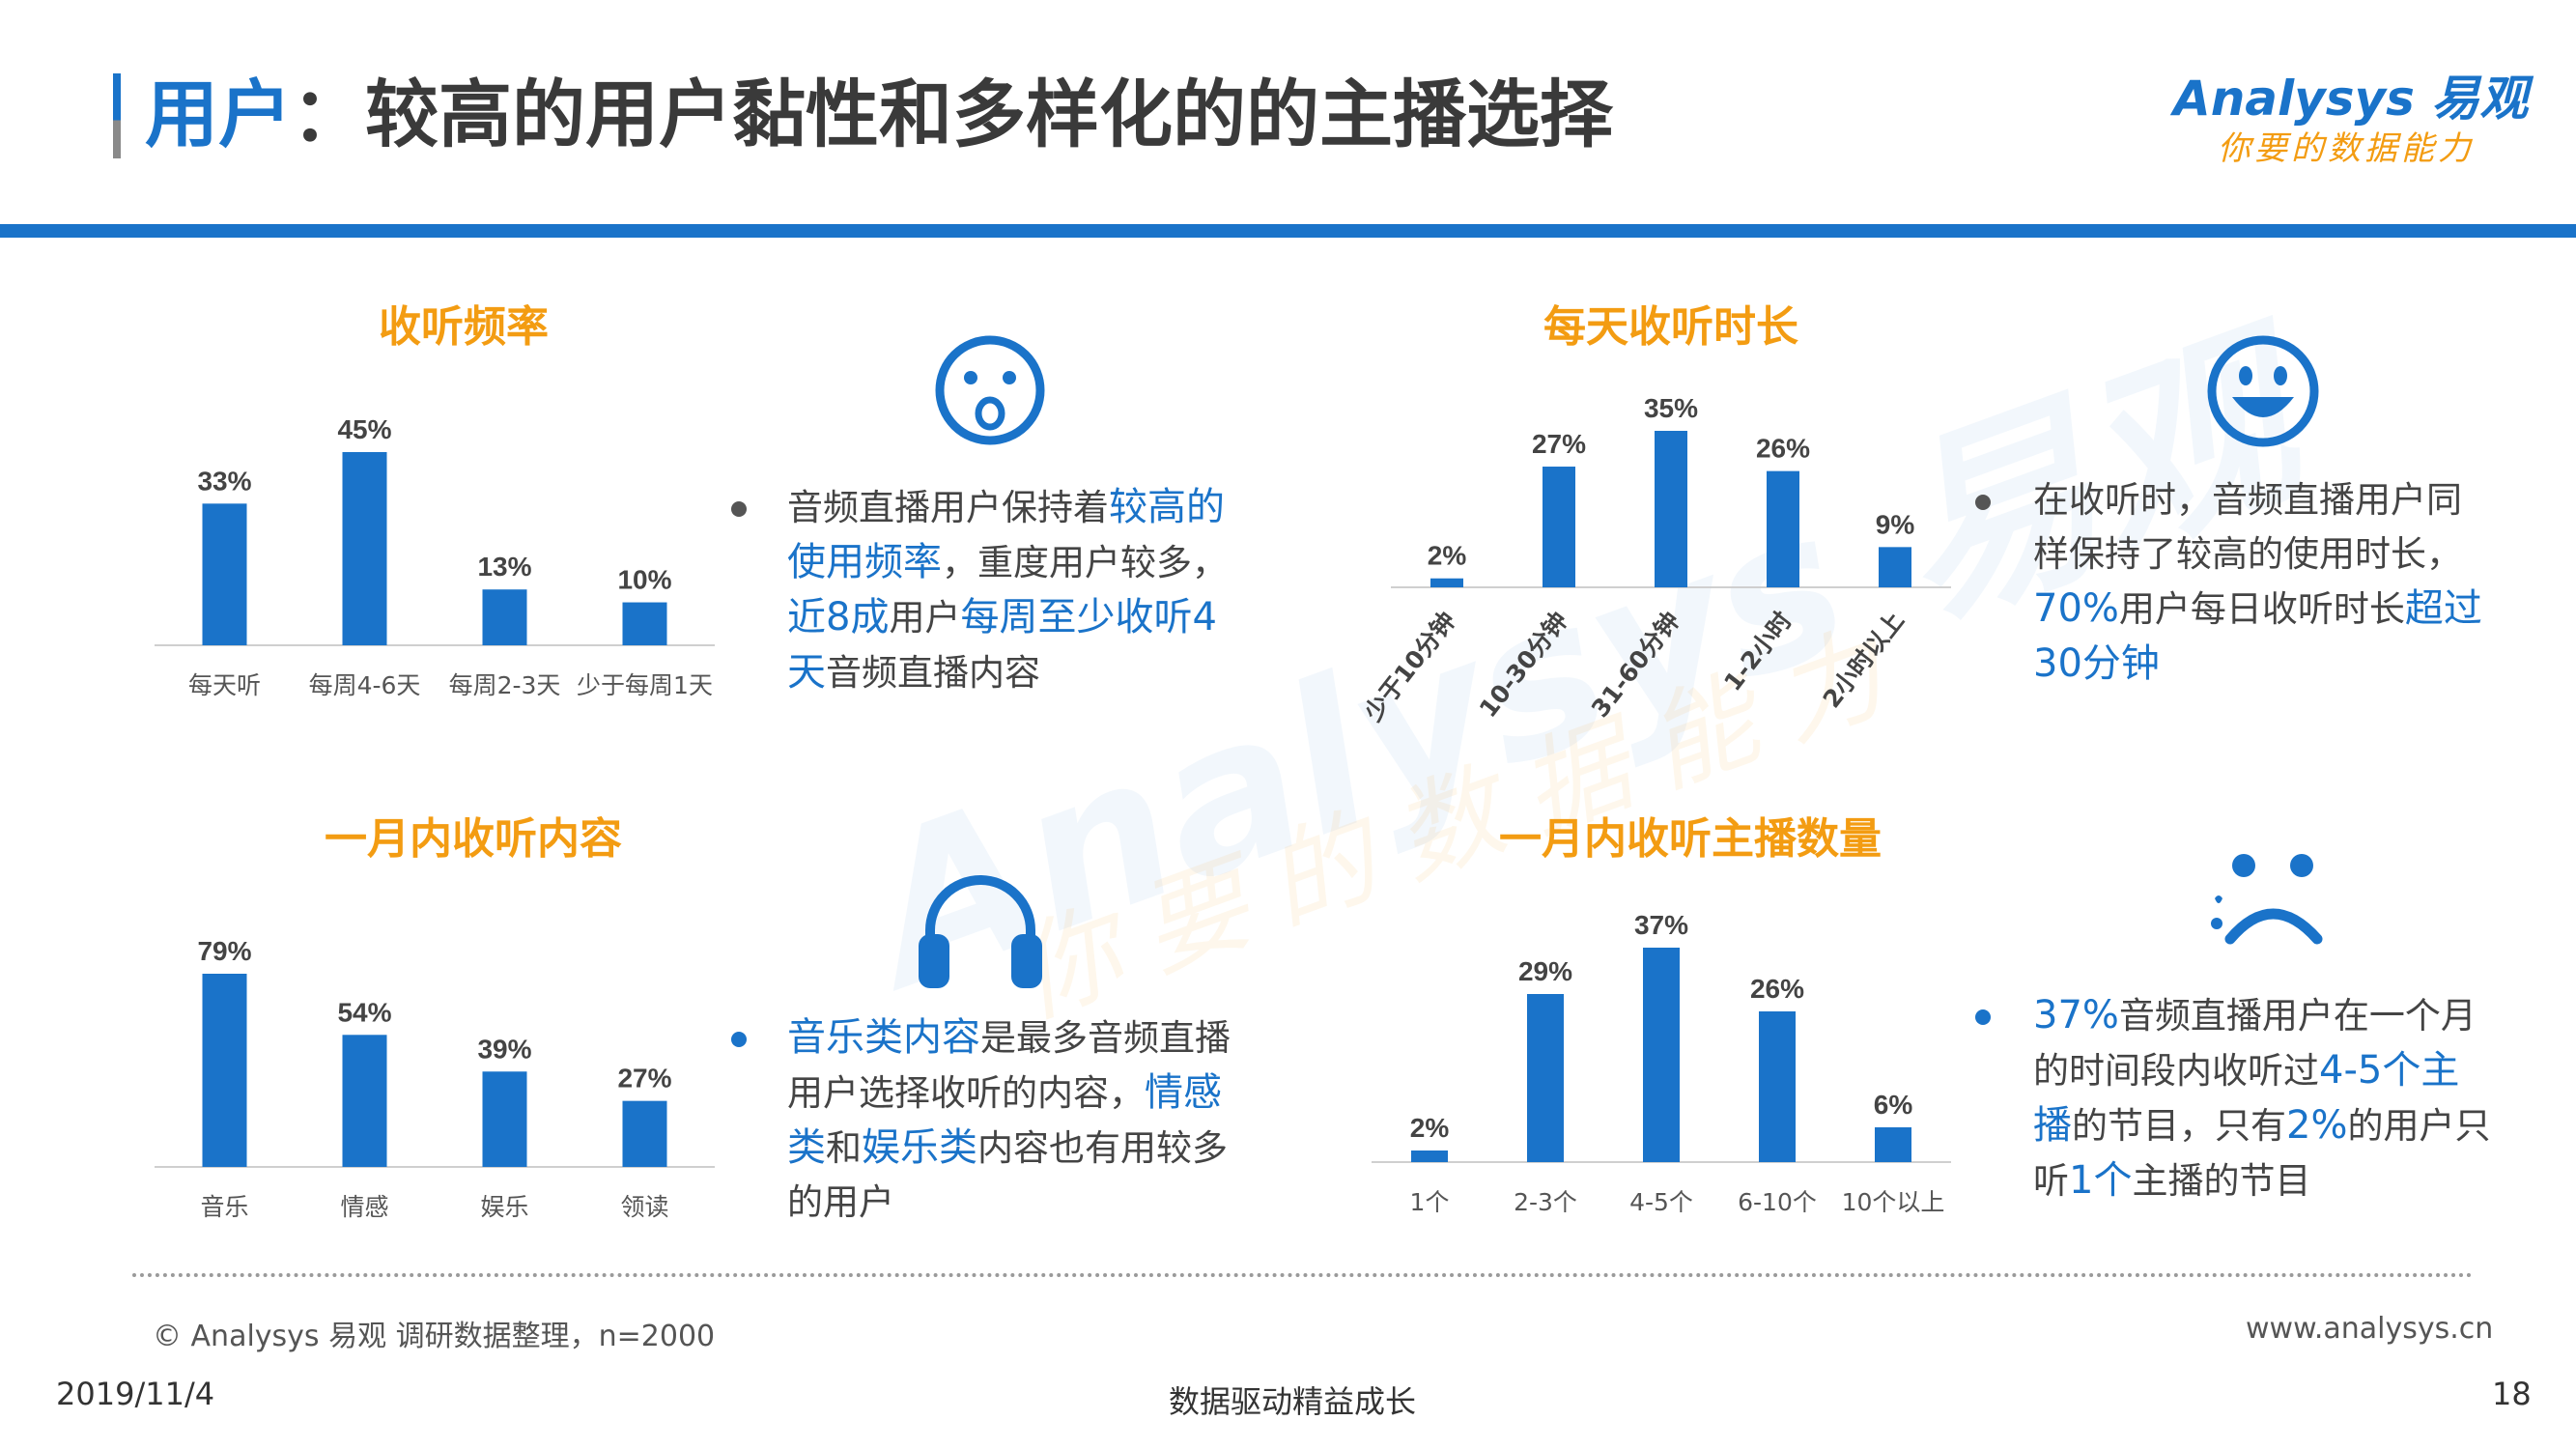 The image size is (2576, 1449). What do you see at coordinates (2255, 1043) in the screenshot?
I see `body-text: 音频直播用户在一个月的时间段内收听过` at bounding box center [2255, 1043].